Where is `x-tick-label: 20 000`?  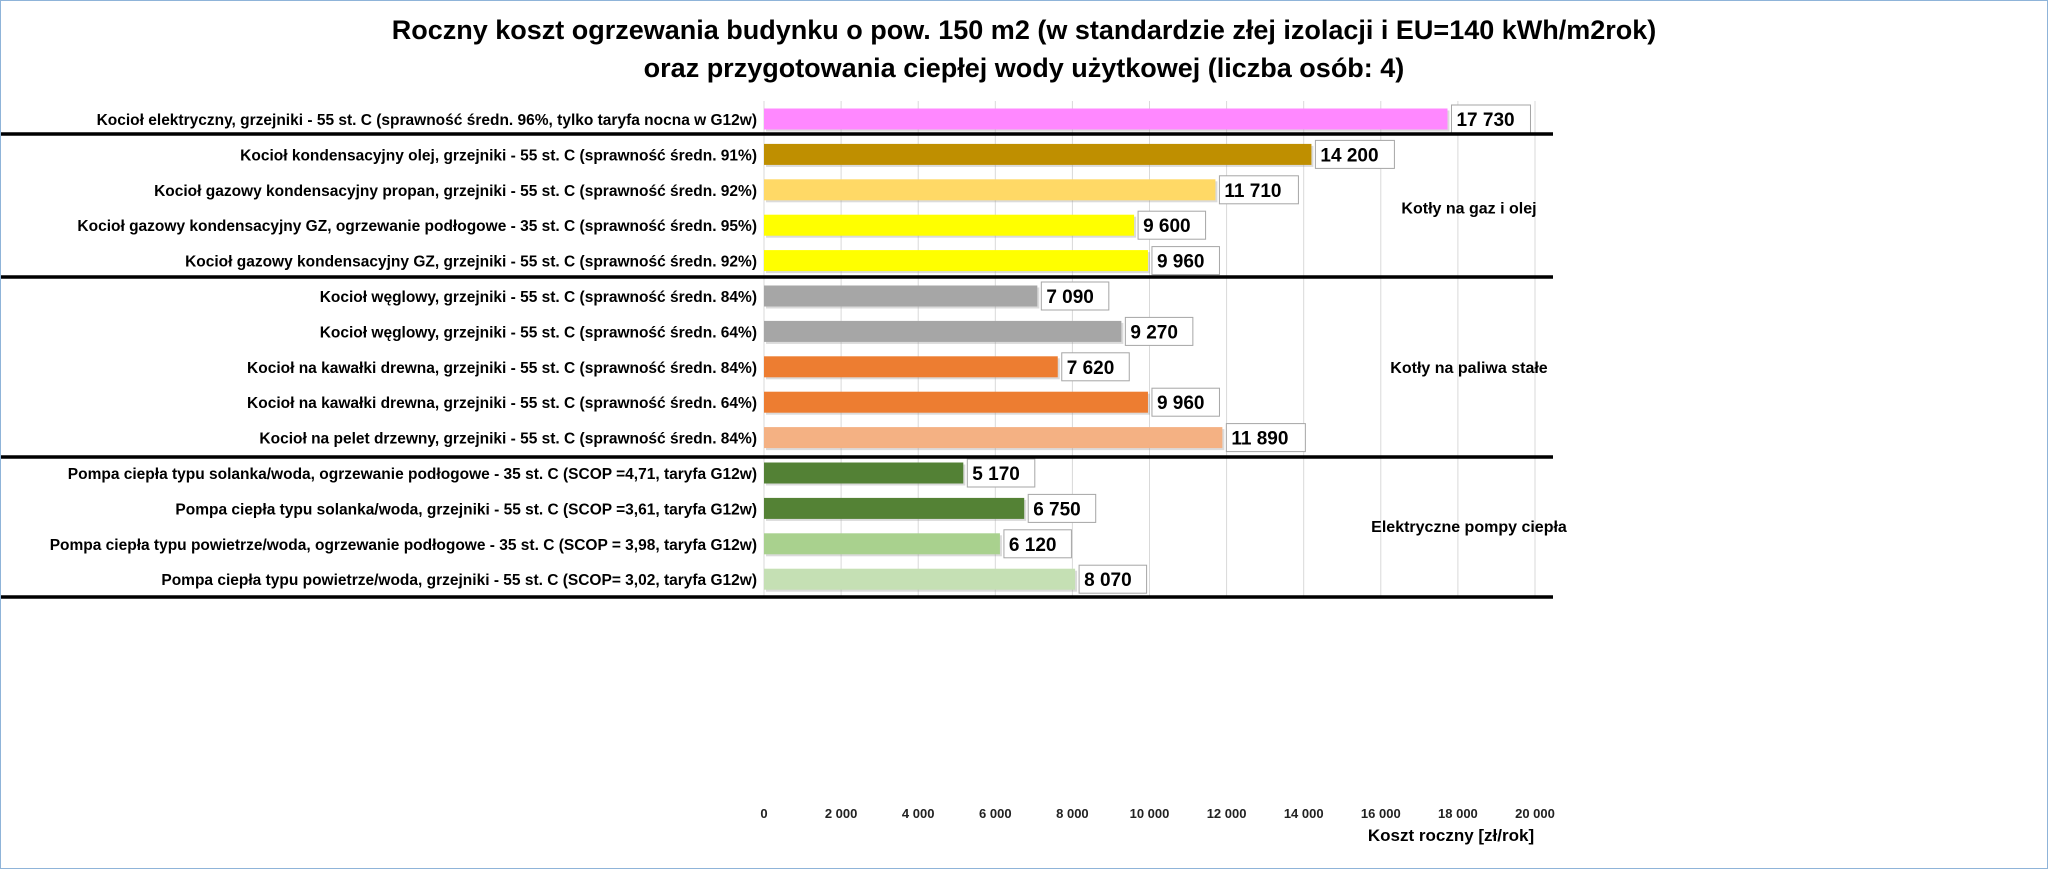
x-tick-label: 20 000 is located at coordinates (1535, 813).